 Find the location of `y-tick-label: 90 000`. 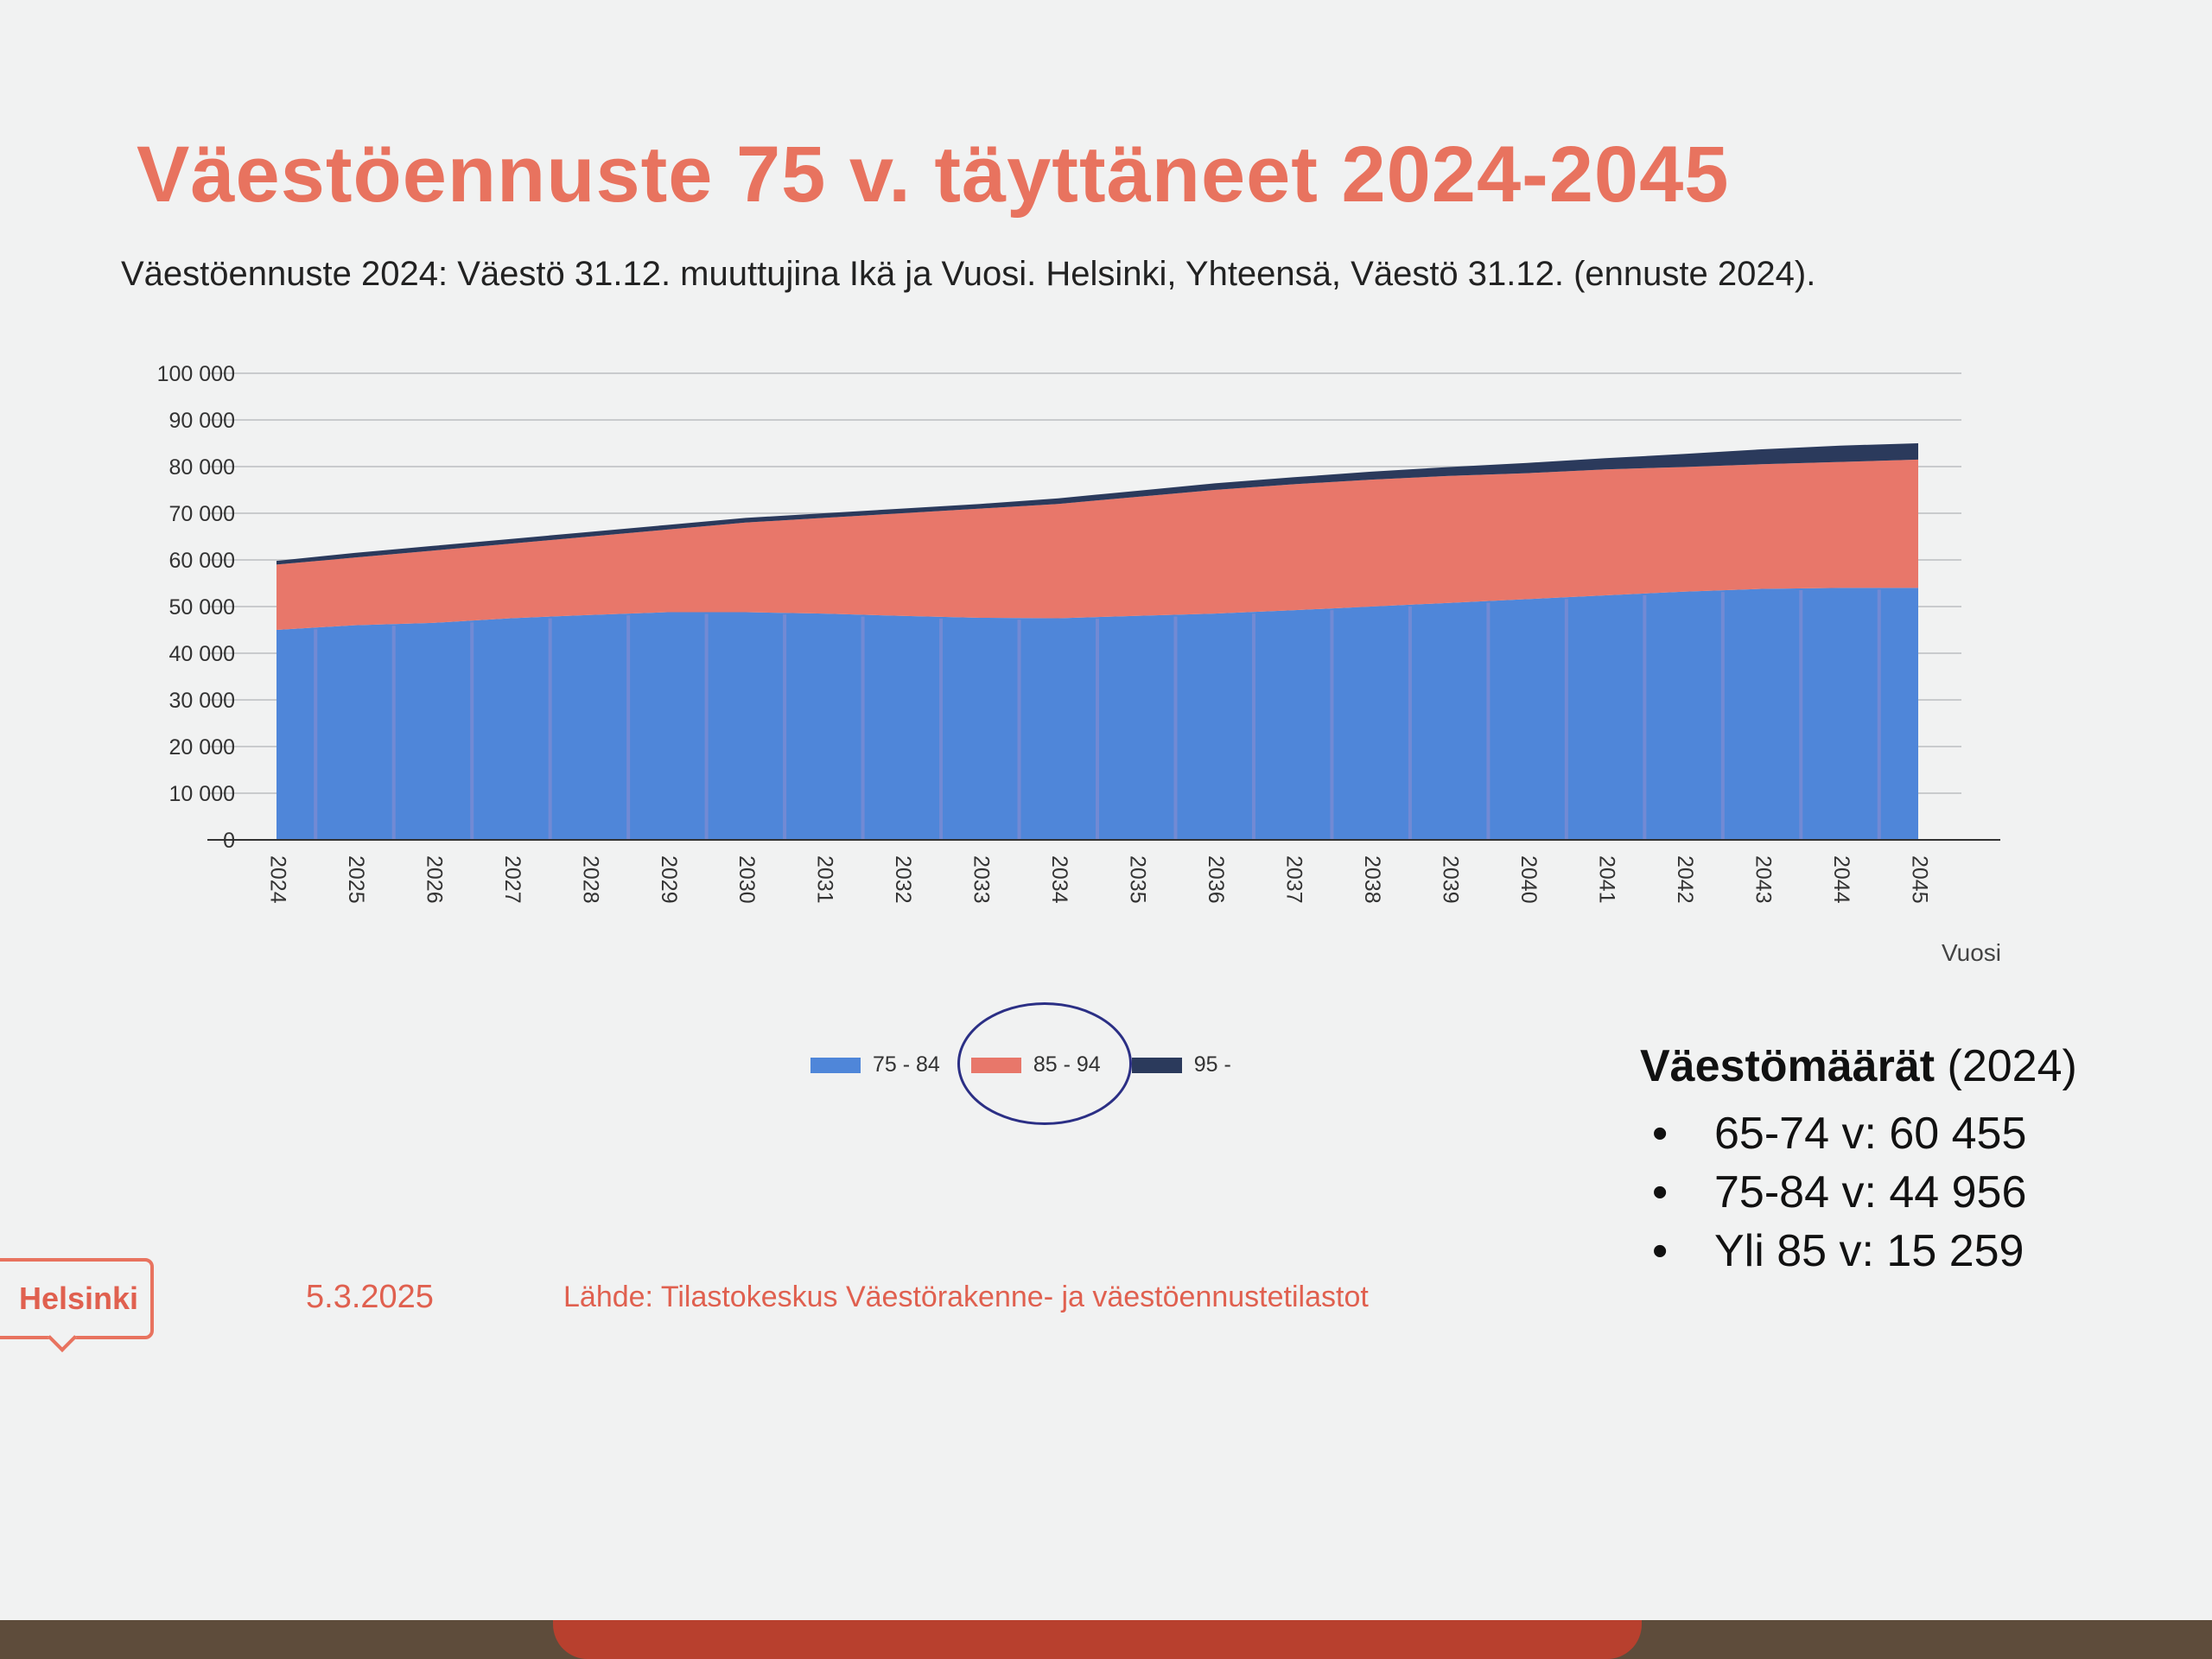

y-tick-label: 90 000 is located at coordinates (202, 421).